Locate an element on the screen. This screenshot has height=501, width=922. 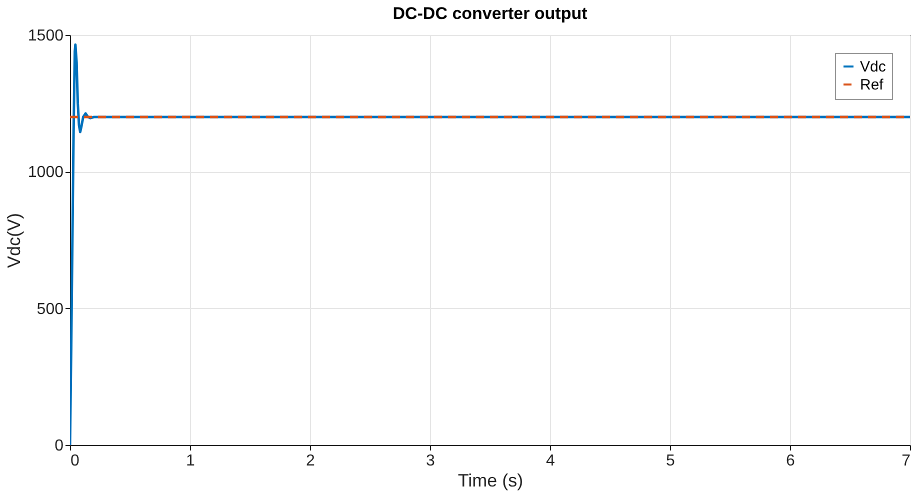
y-axis-title: Vdc(V) is located at coordinates (14, 240).